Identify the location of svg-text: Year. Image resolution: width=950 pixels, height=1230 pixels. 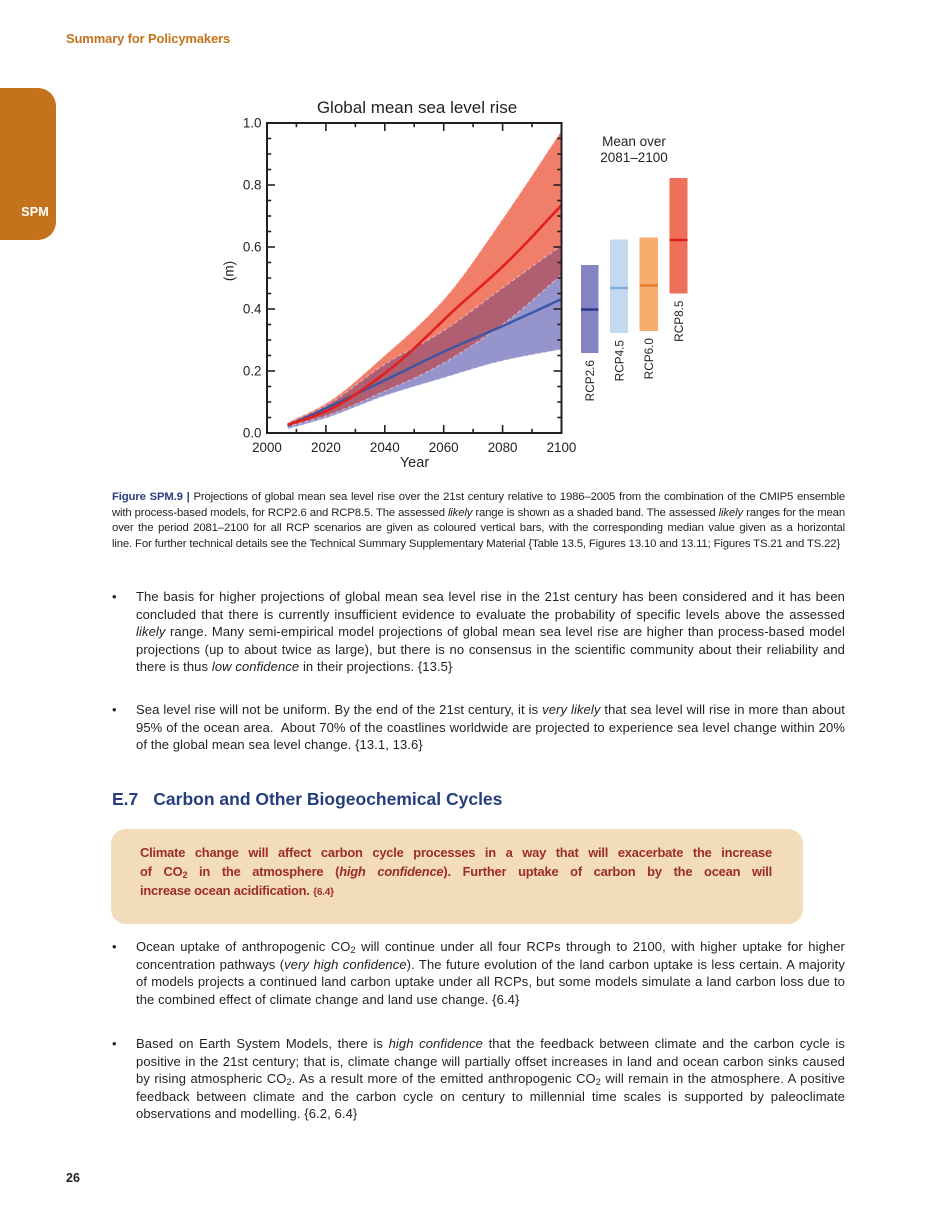
(414, 463).